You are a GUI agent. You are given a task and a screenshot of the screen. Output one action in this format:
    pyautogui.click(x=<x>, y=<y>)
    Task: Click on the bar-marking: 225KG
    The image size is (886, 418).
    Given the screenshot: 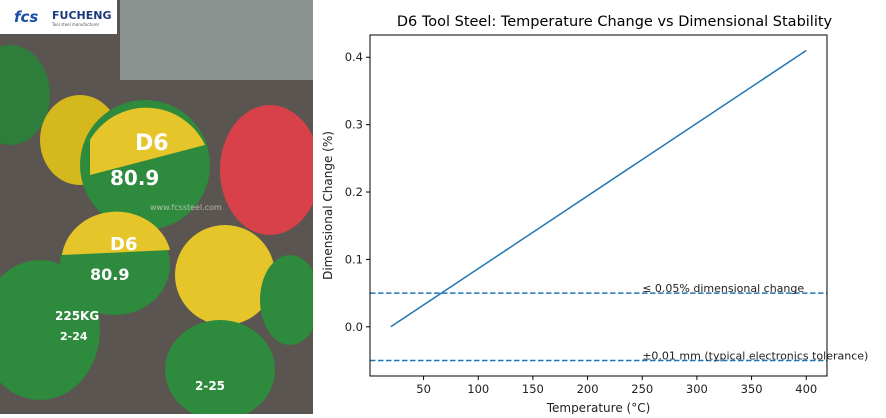 What is the action you would take?
    pyautogui.click(x=77, y=316)
    